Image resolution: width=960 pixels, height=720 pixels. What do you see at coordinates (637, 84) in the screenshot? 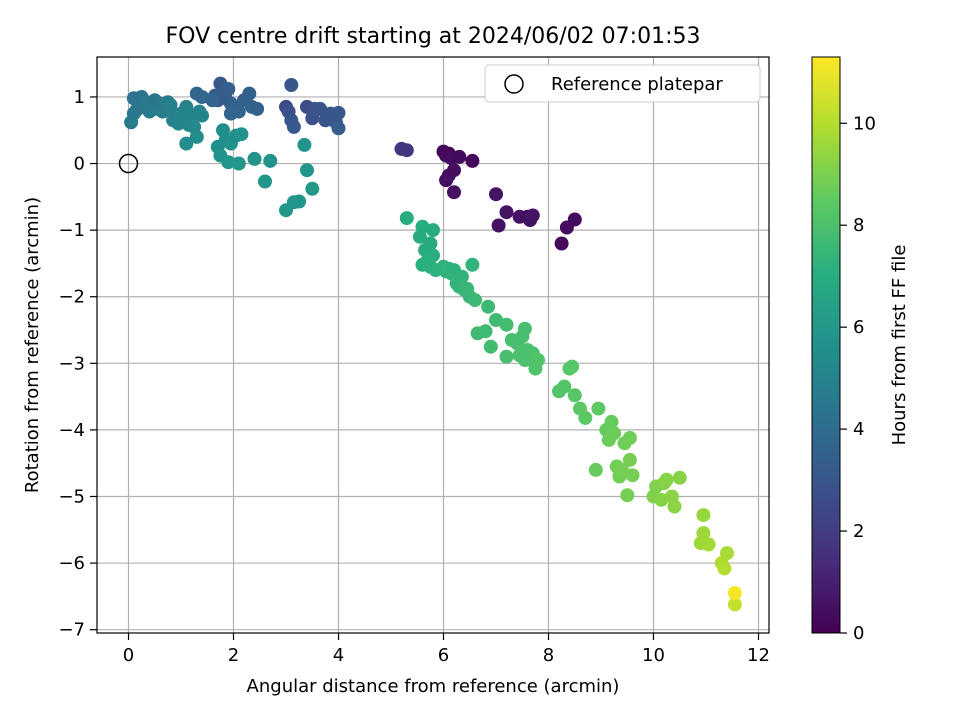
I see `legend-entry-reference-platepar: Reference platepar` at bounding box center [637, 84].